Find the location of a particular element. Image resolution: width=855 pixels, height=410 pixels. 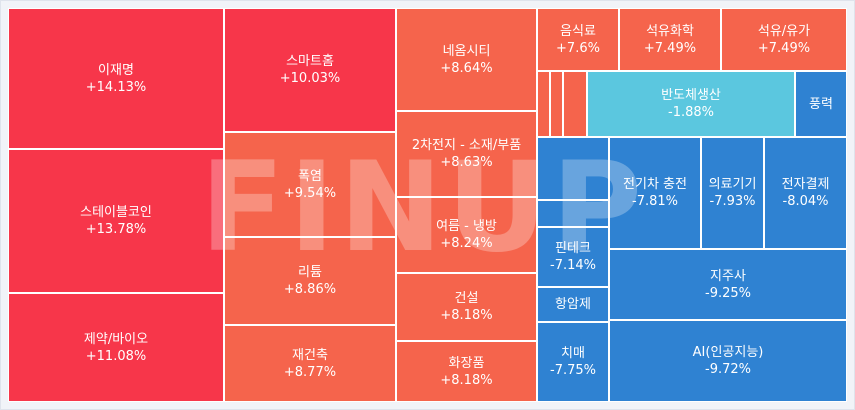

treemap-tile: 반도체생산 -1.88% is located at coordinates (691, 104).